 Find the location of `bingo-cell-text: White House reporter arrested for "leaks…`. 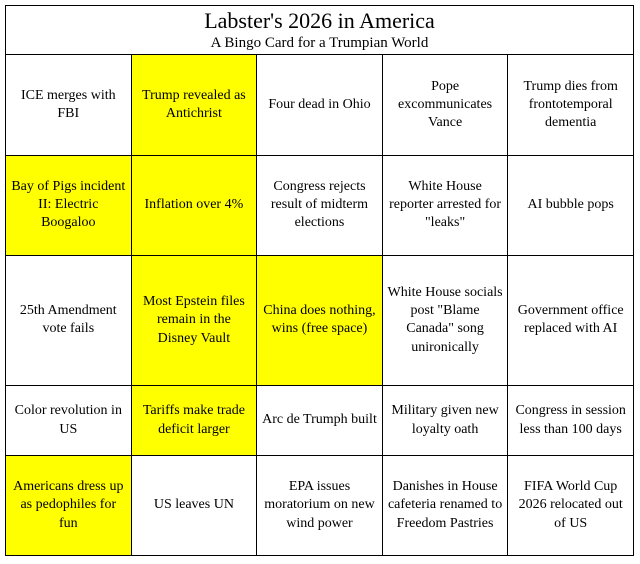

bingo-cell-text: White House reporter arrested for "leaks… is located at coordinates (445, 204).